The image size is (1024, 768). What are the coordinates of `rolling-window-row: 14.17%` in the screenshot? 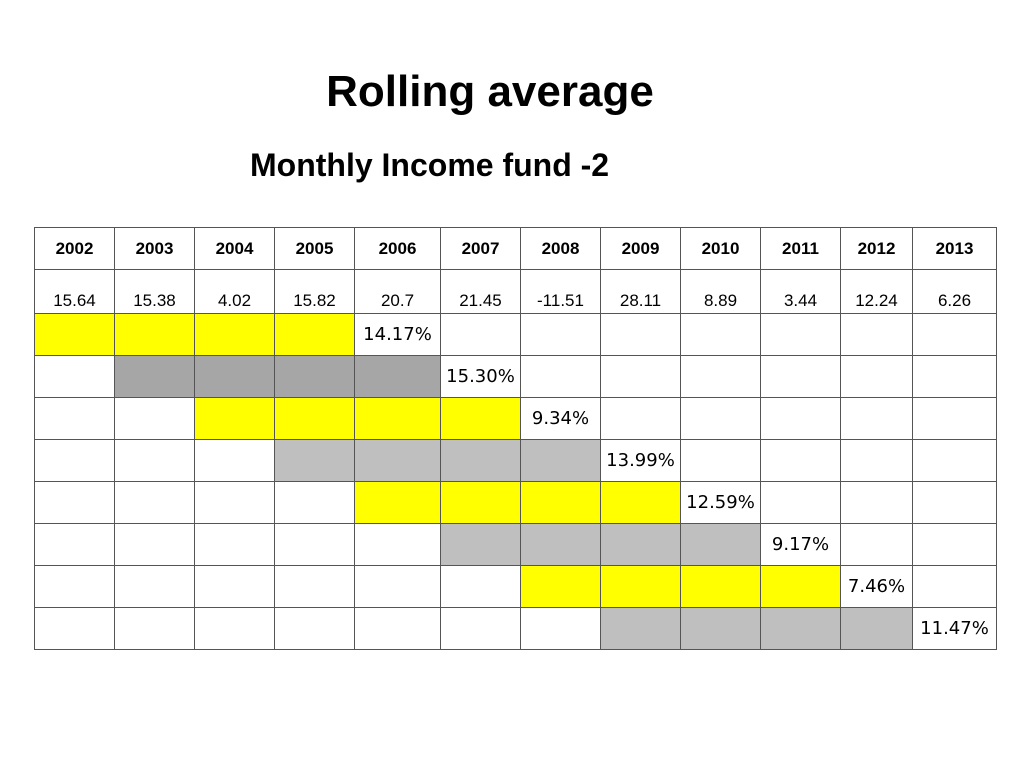 It's located at (515, 334).